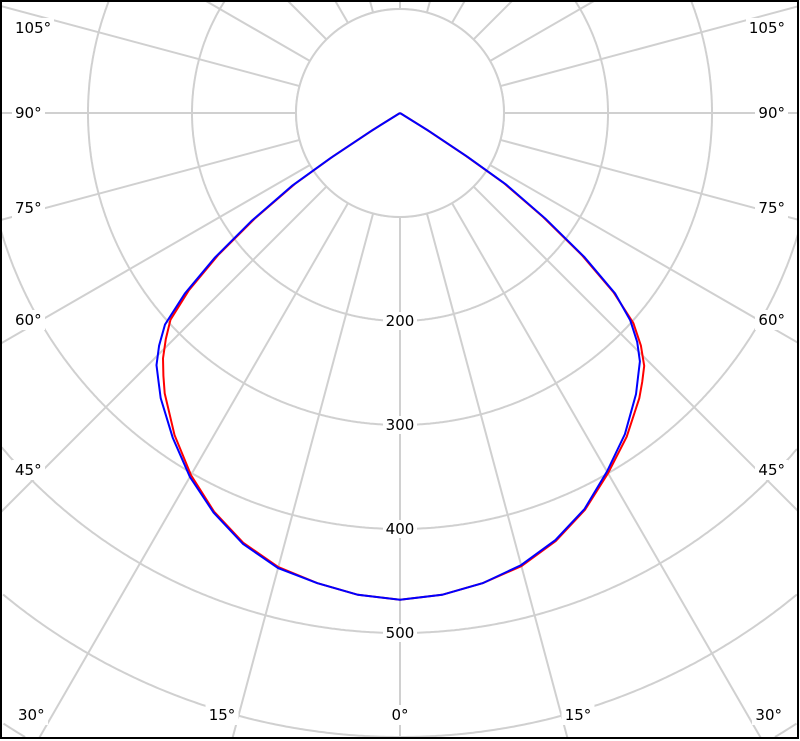  Describe the element at coordinates (400, 321) in the screenshot. I see `radial-tick-label: 200` at that location.